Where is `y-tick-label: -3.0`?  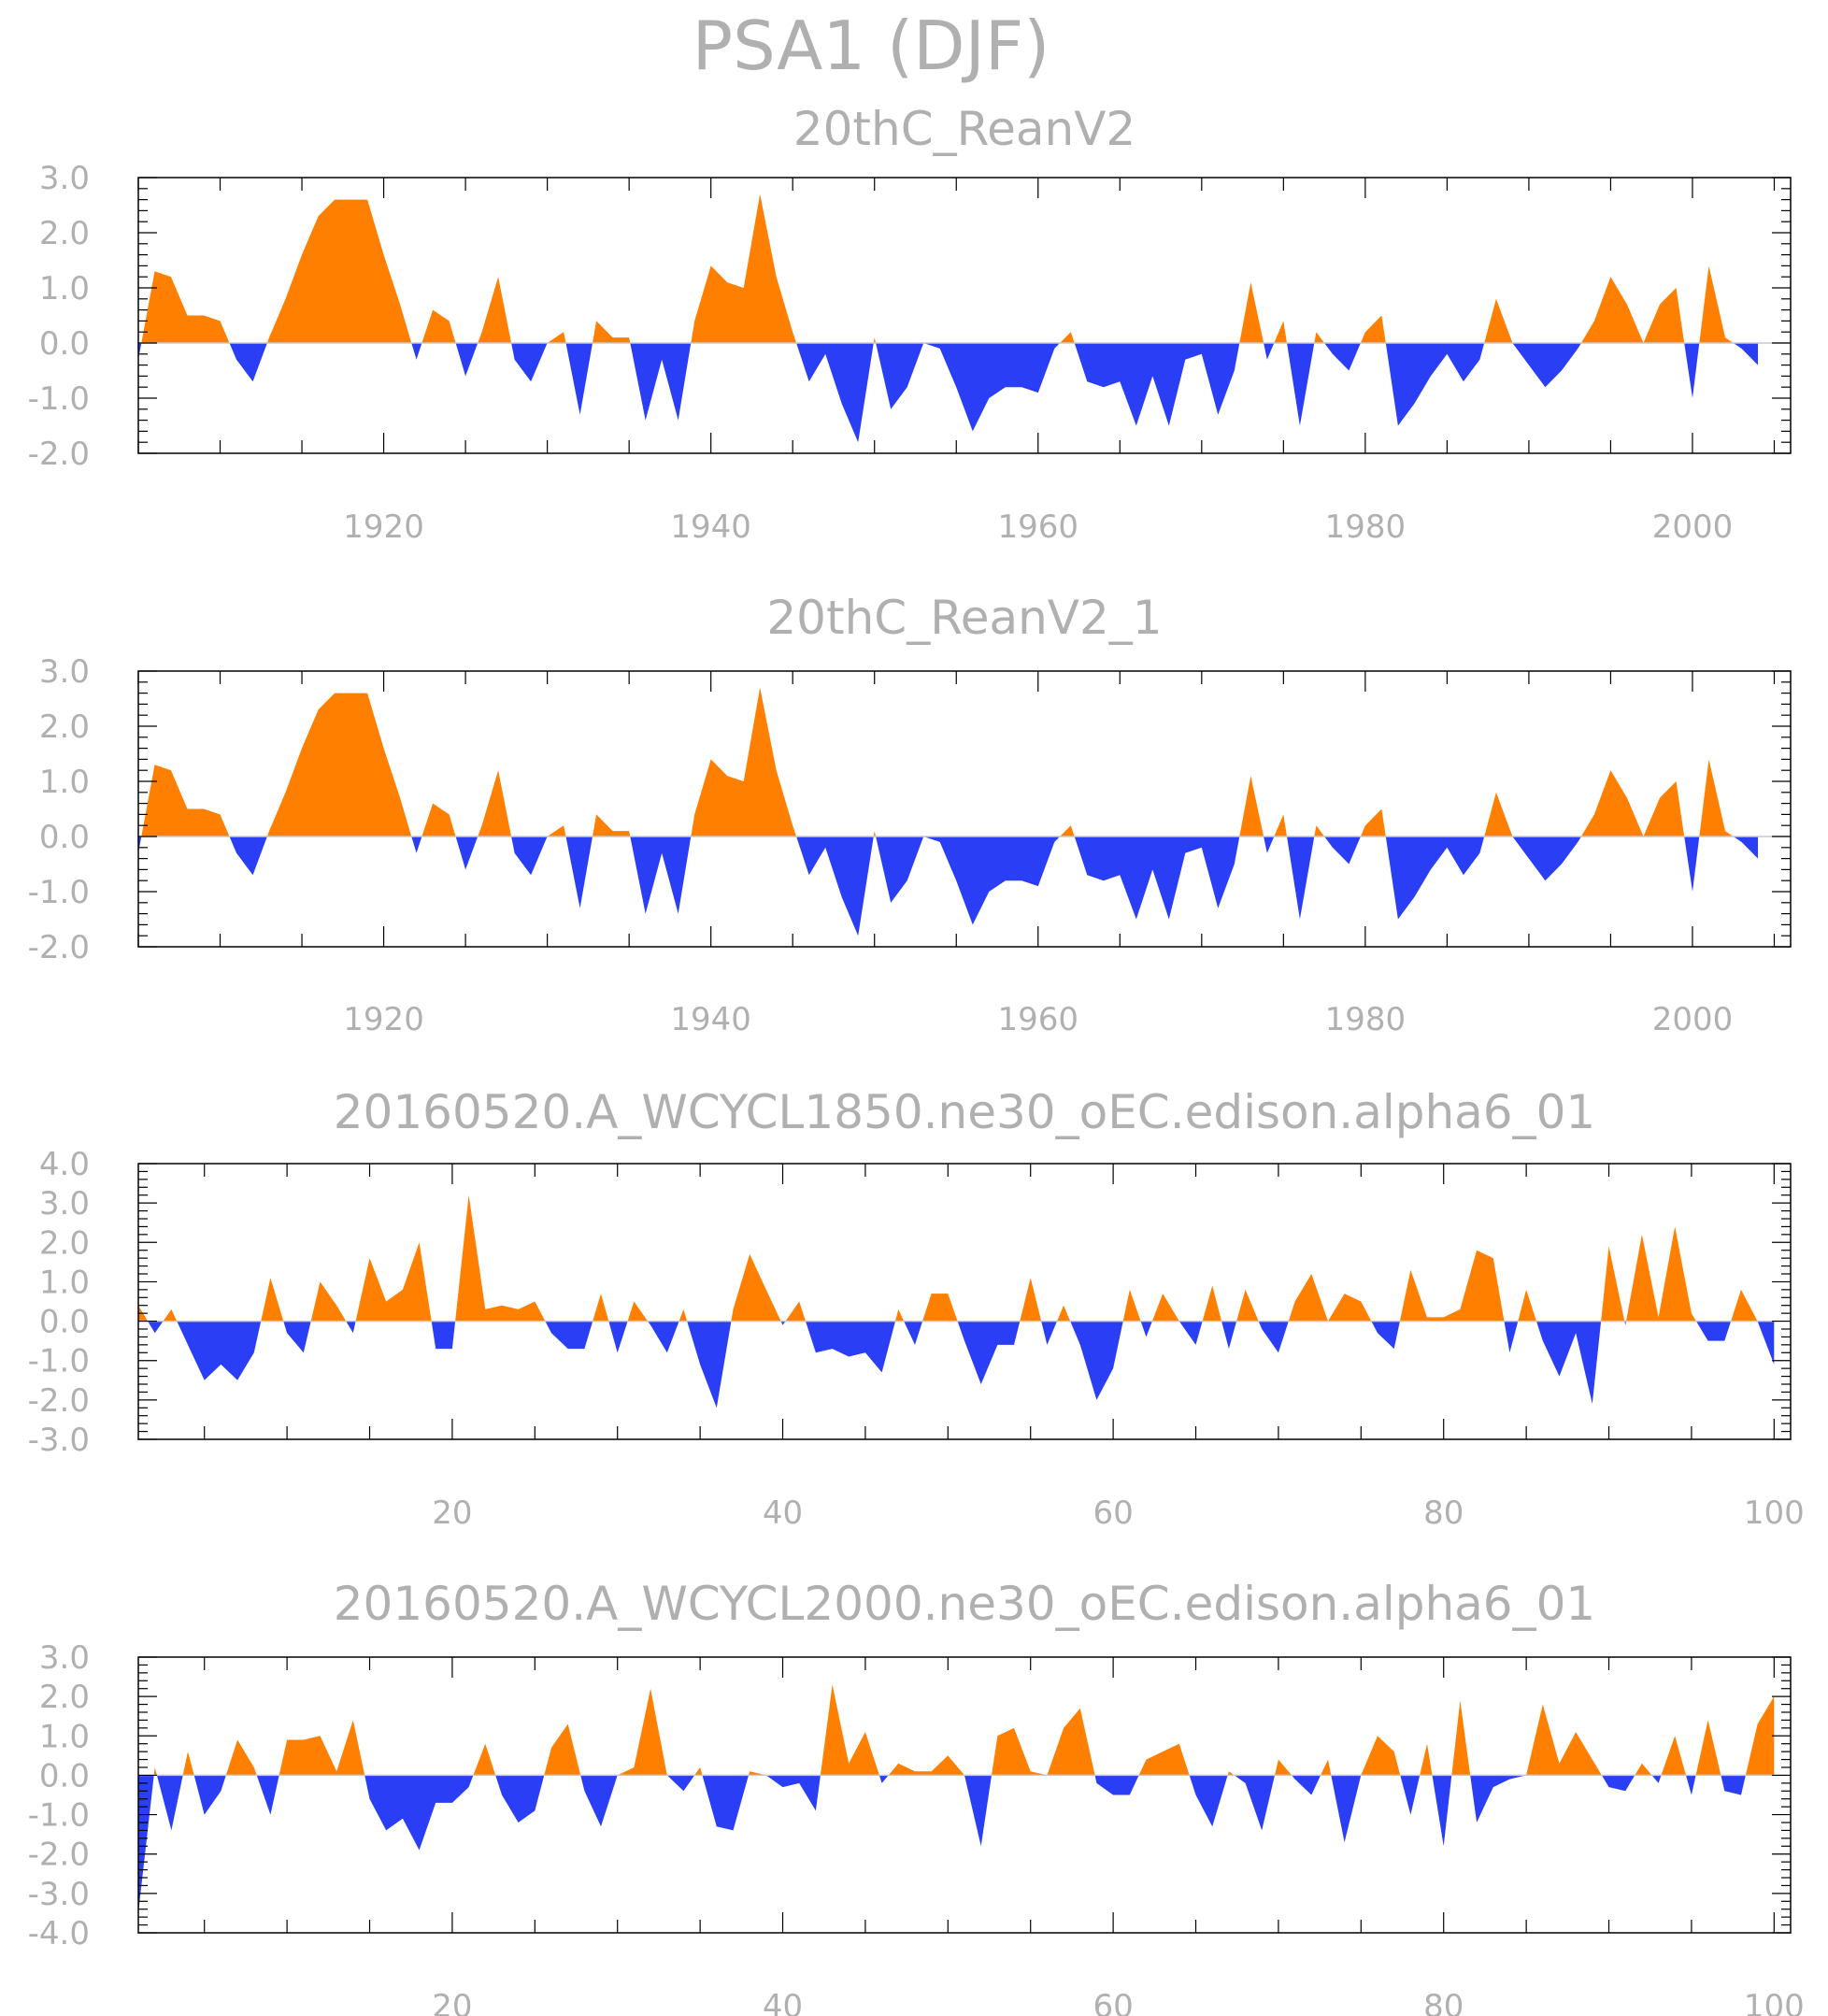 y-tick-label: -3.0 is located at coordinates (59, 1440).